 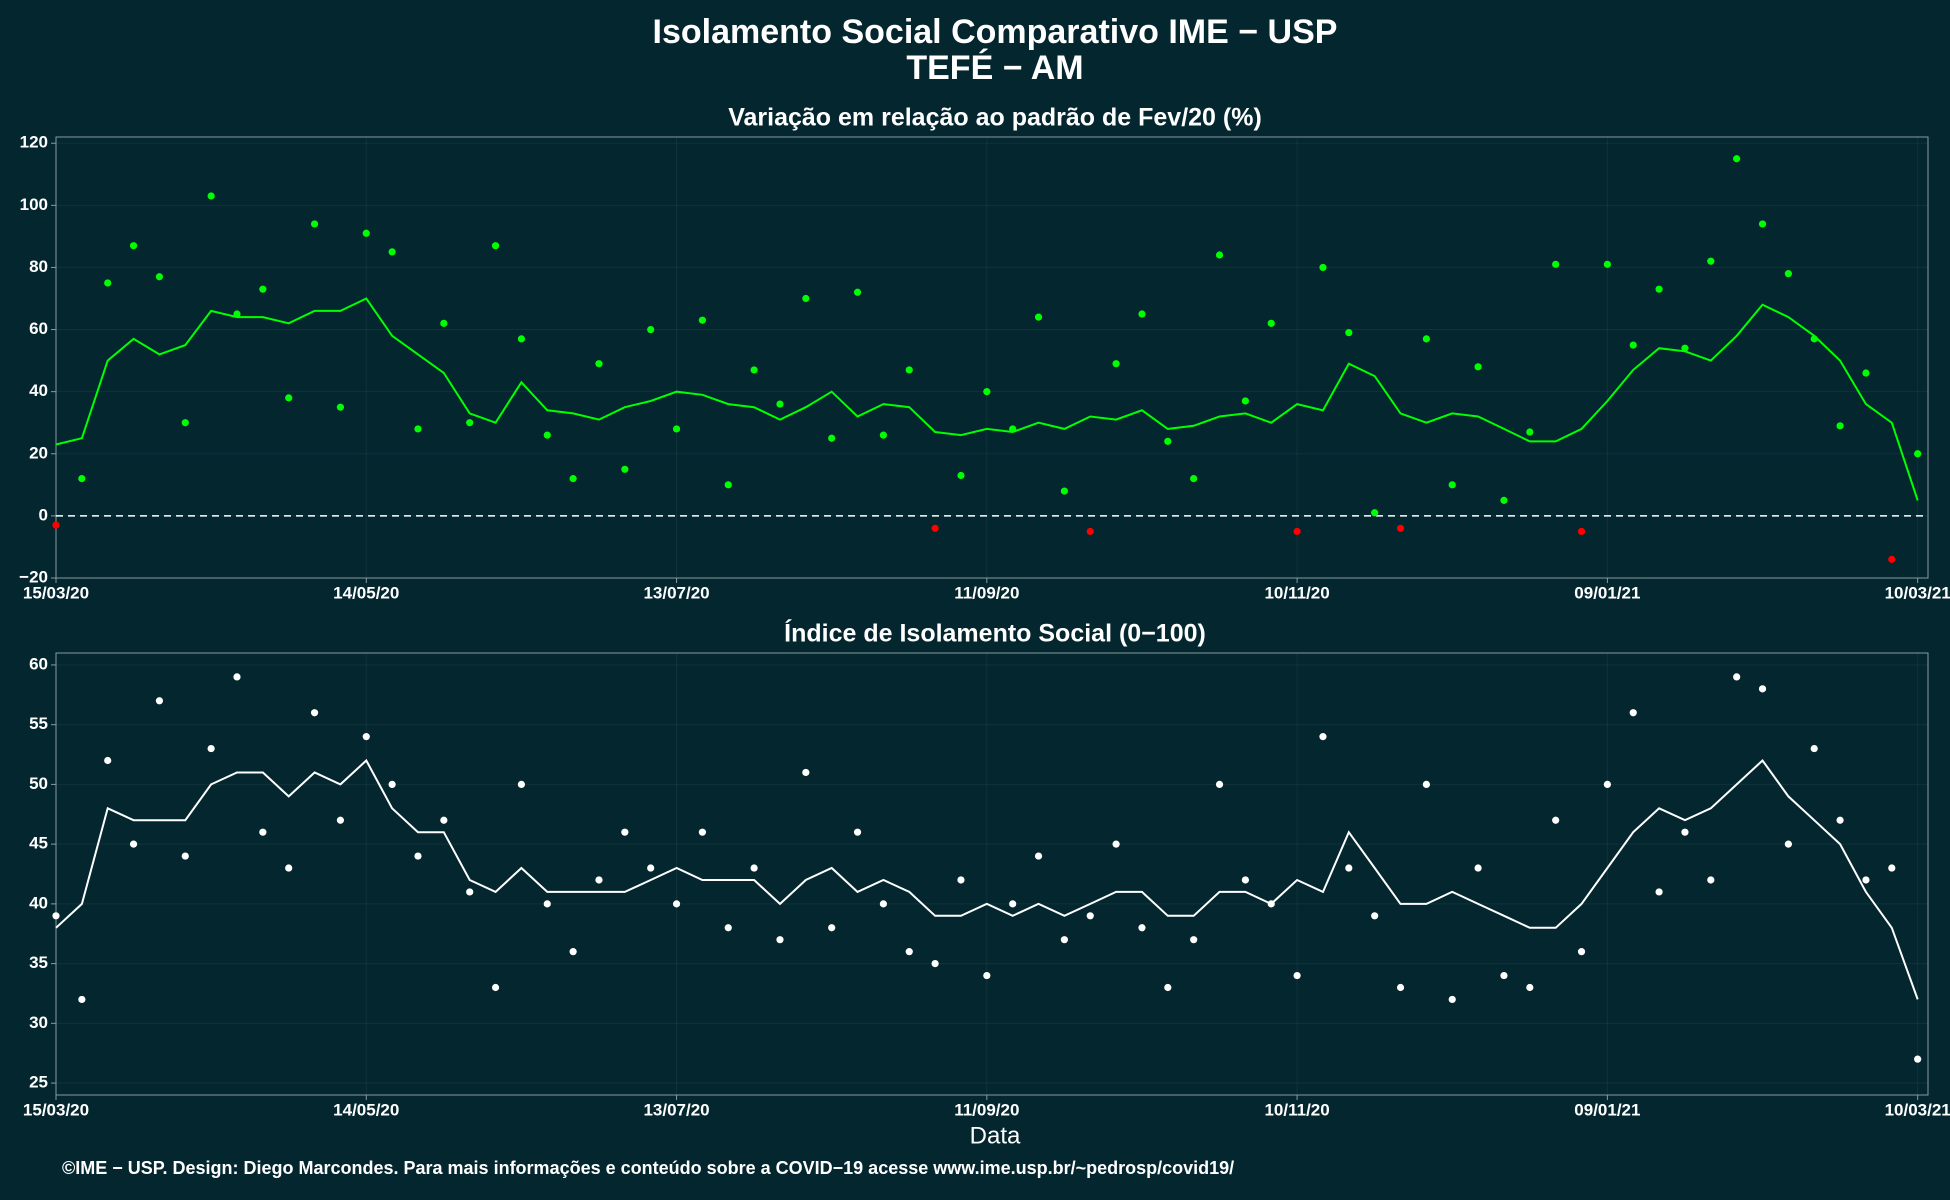 What do you see at coordinates (43, 514) in the screenshot?
I see `y-tick-label: 0` at bounding box center [43, 514].